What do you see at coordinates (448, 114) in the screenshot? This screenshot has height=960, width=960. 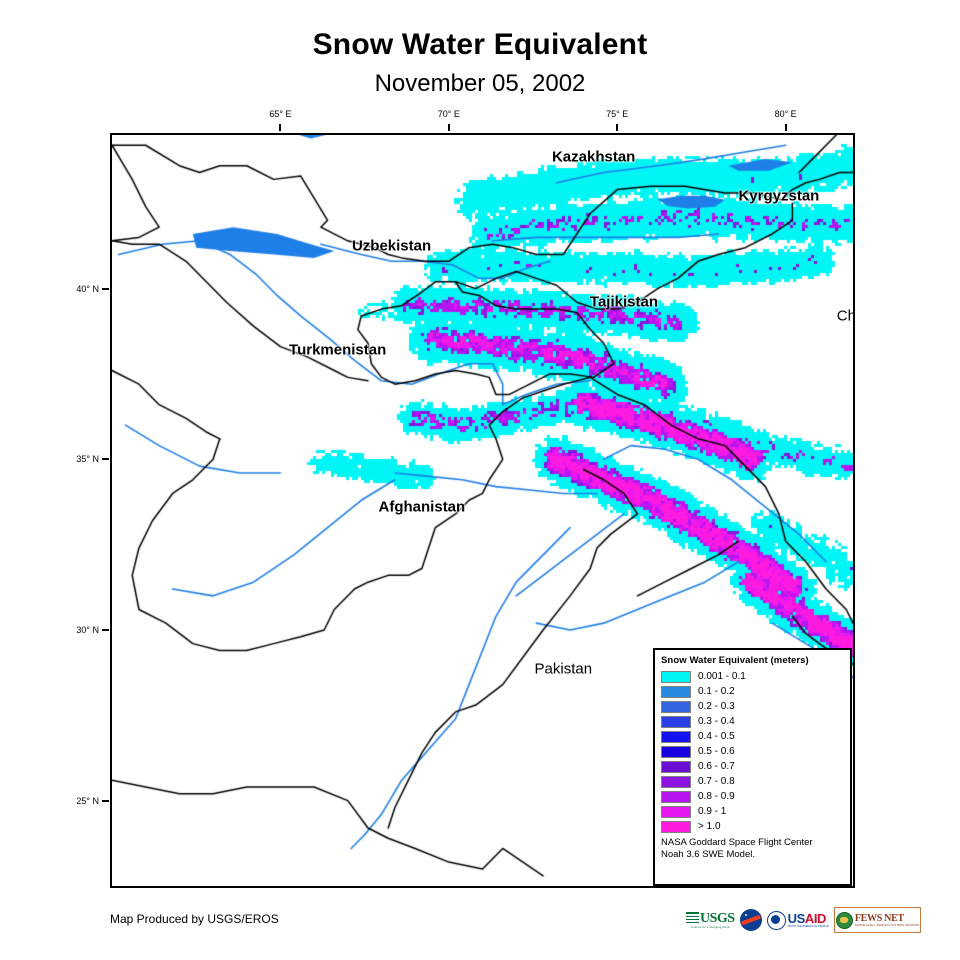 I see `lon-tick-label-1: 70° E` at bounding box center [448, 114].